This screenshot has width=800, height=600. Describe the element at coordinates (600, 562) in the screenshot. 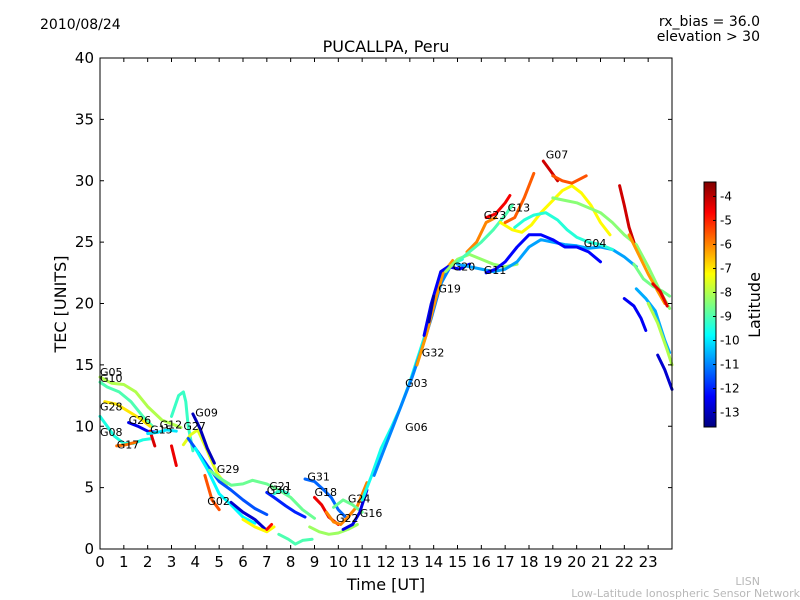

I see `x-tick-label: 21` at that location.